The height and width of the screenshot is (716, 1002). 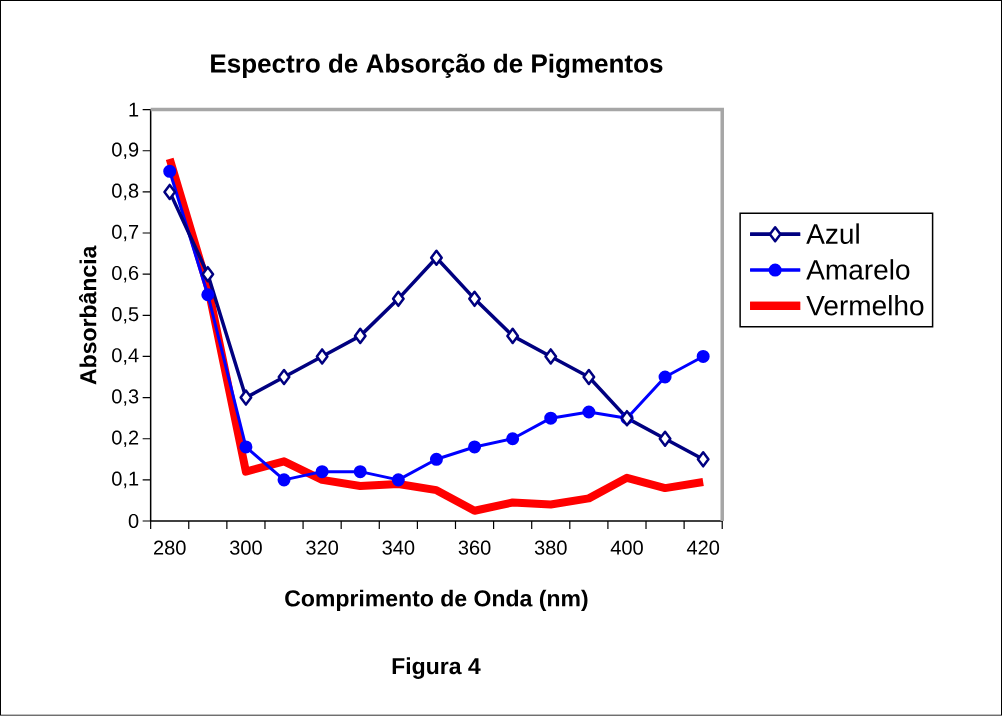 I want to click on x-tick-label: 320, so click(x=322, y=547).